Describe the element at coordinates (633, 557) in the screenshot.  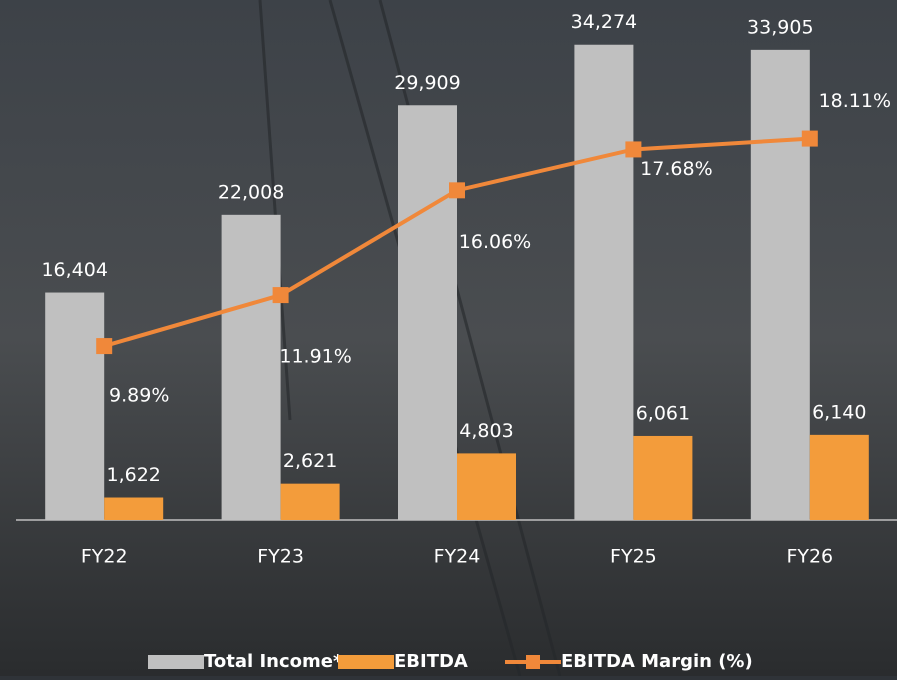
I see `x-tick-label: FY25` at that location.